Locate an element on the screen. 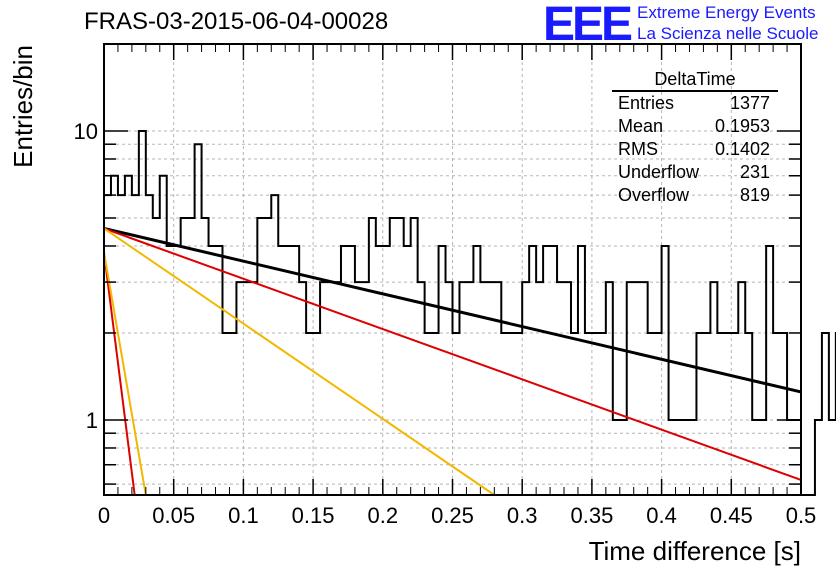  y-tick-label: 10 is located at coordinates (86, 131).